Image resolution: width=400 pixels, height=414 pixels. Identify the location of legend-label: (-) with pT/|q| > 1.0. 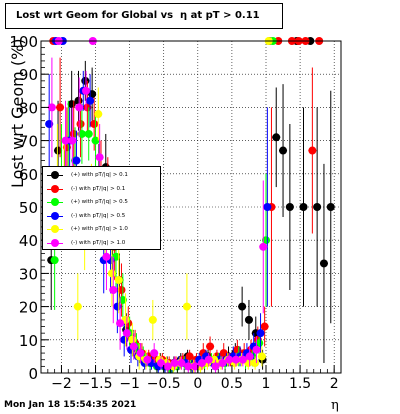
(98, 242).